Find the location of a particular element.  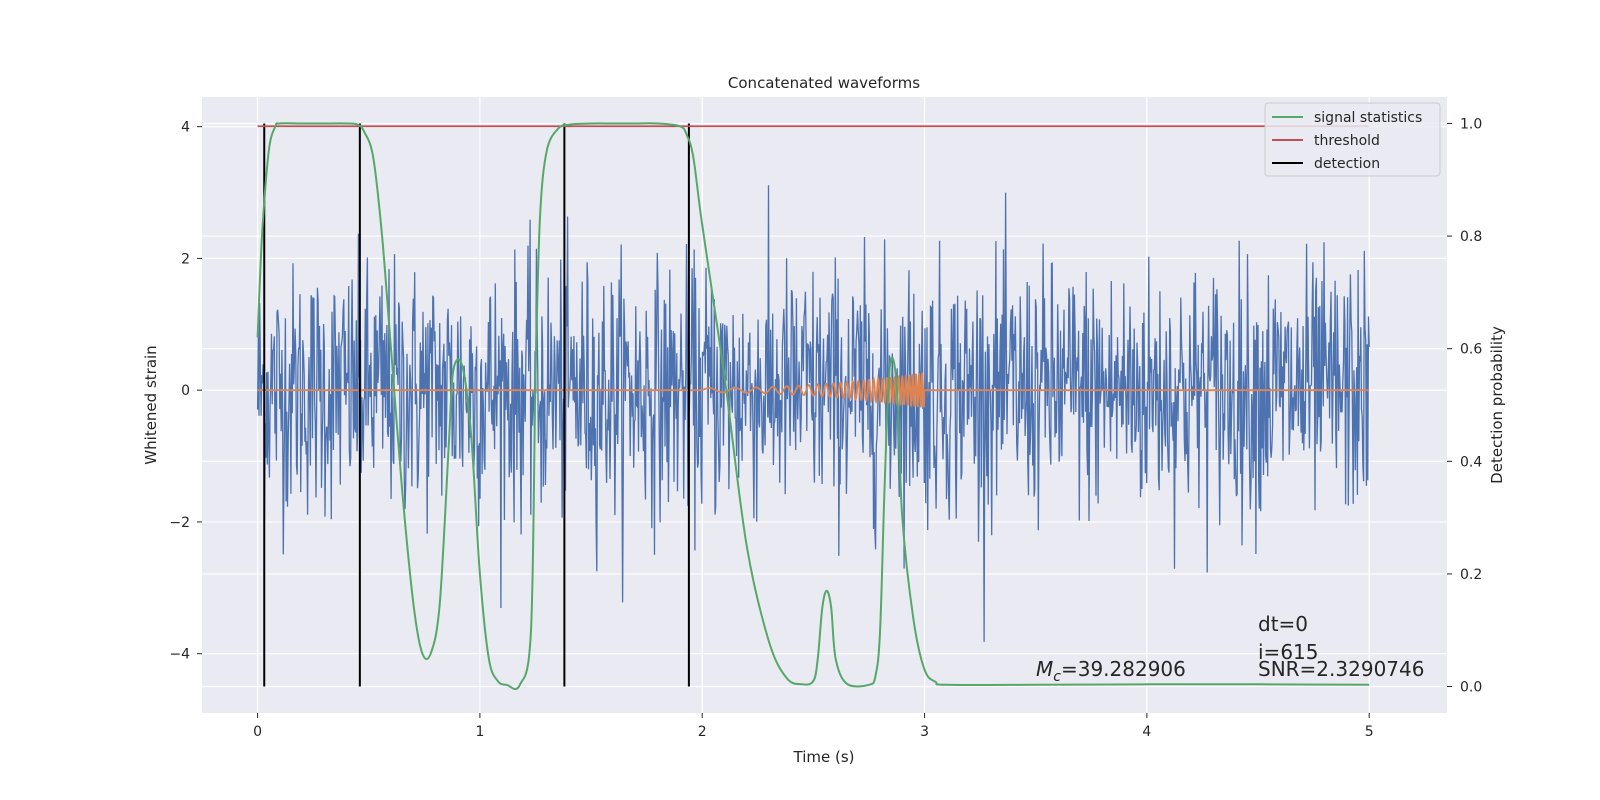

y-tick-label: 4 is located at coordinates (185, 128).